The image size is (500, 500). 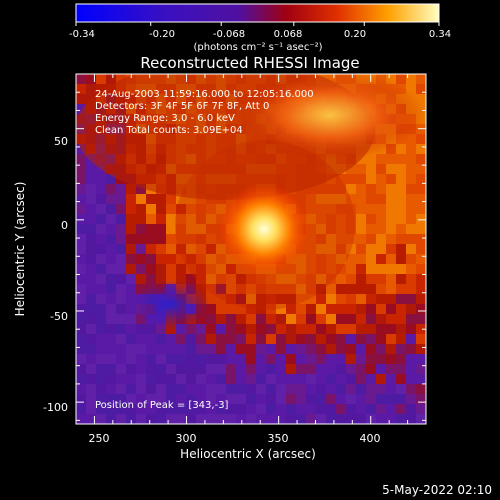 What do you see at coordinates (257, 13) in the screenshot?
I see `colorbar-gradient` at bounding box center [257, 13].